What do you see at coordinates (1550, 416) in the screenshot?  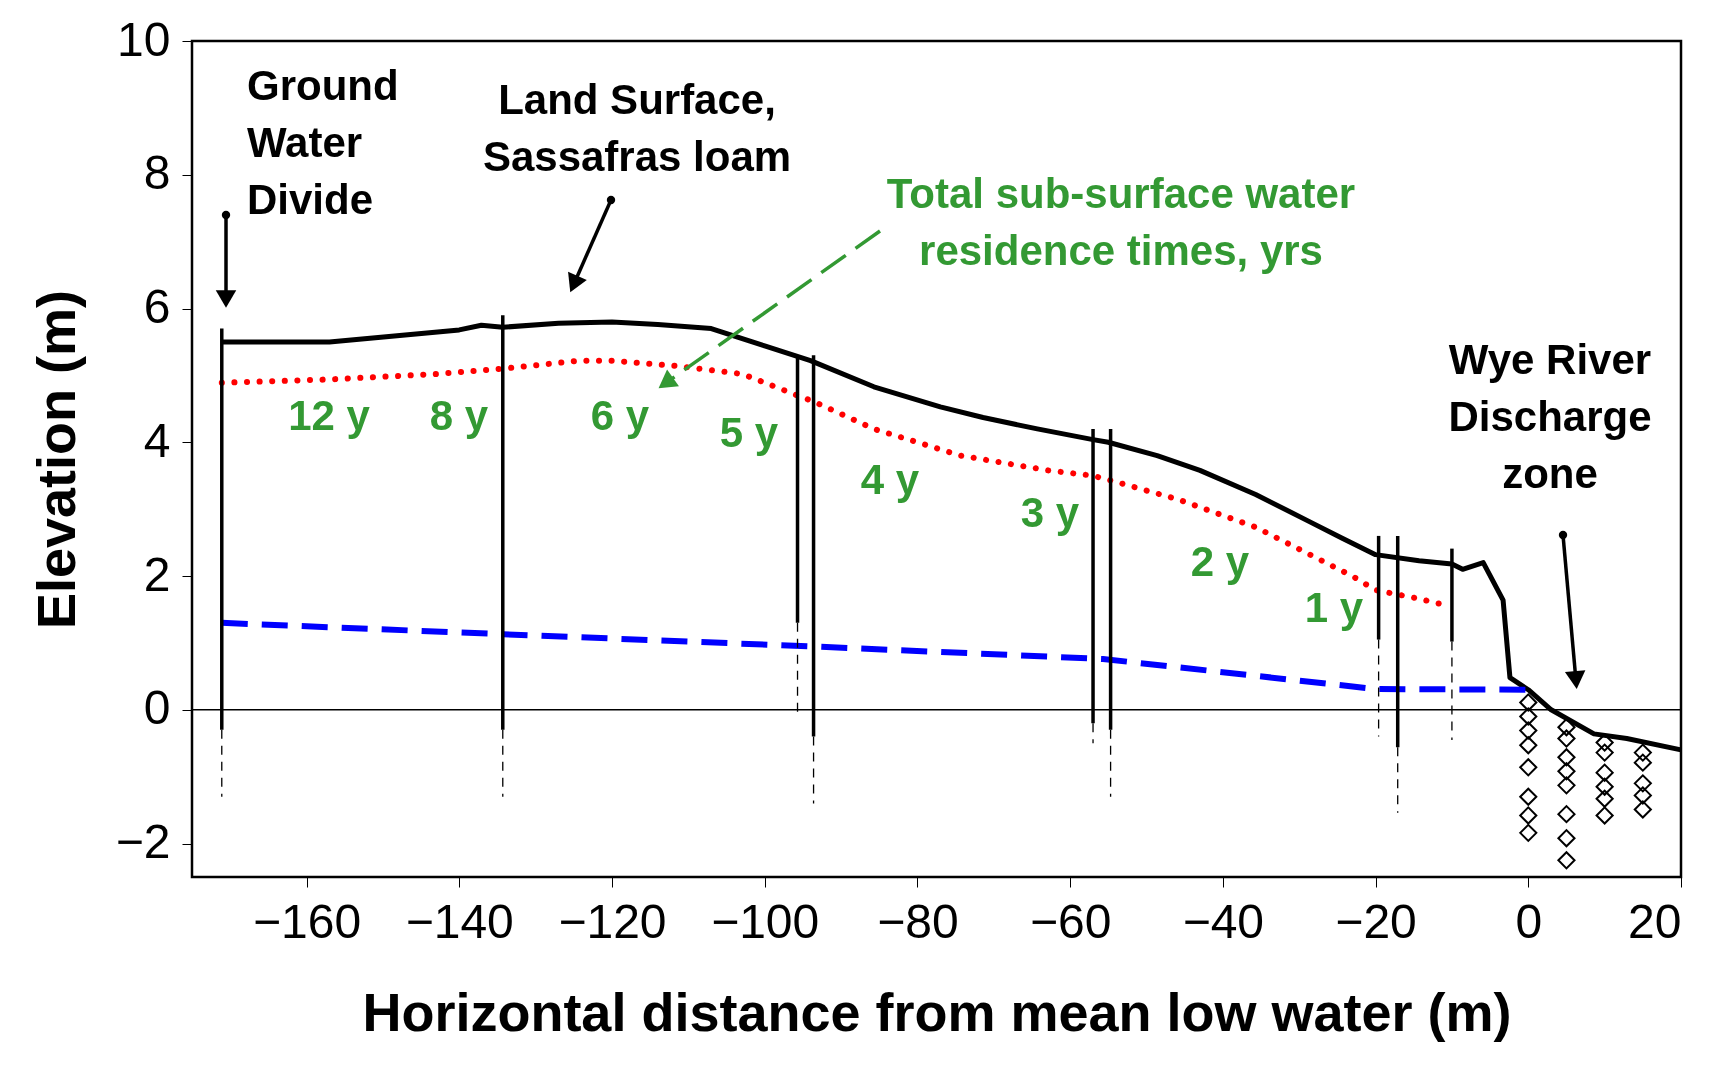 I see `annotation: Wye River Discharge zone` at bounding box center [1550, 416].